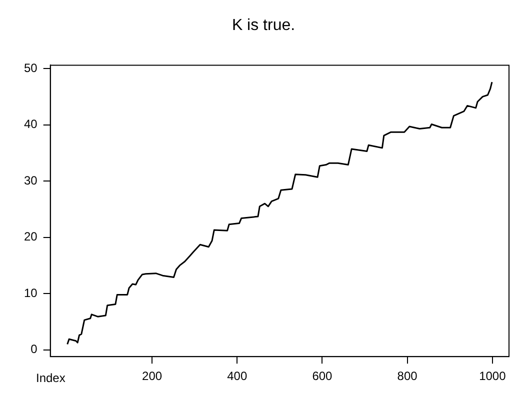 The image size is (519, 404). What do you see at coordinates (407, 376) in the screenshot?
I see `x-tick-label: 800` at bounding box center [407, 376].